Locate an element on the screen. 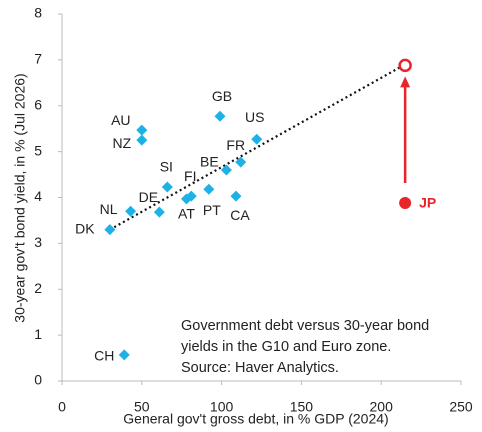 Image resolution: width=482 pixels, height=432 pixels. y-tick-label: 4 is located at coordinates (38, 196).